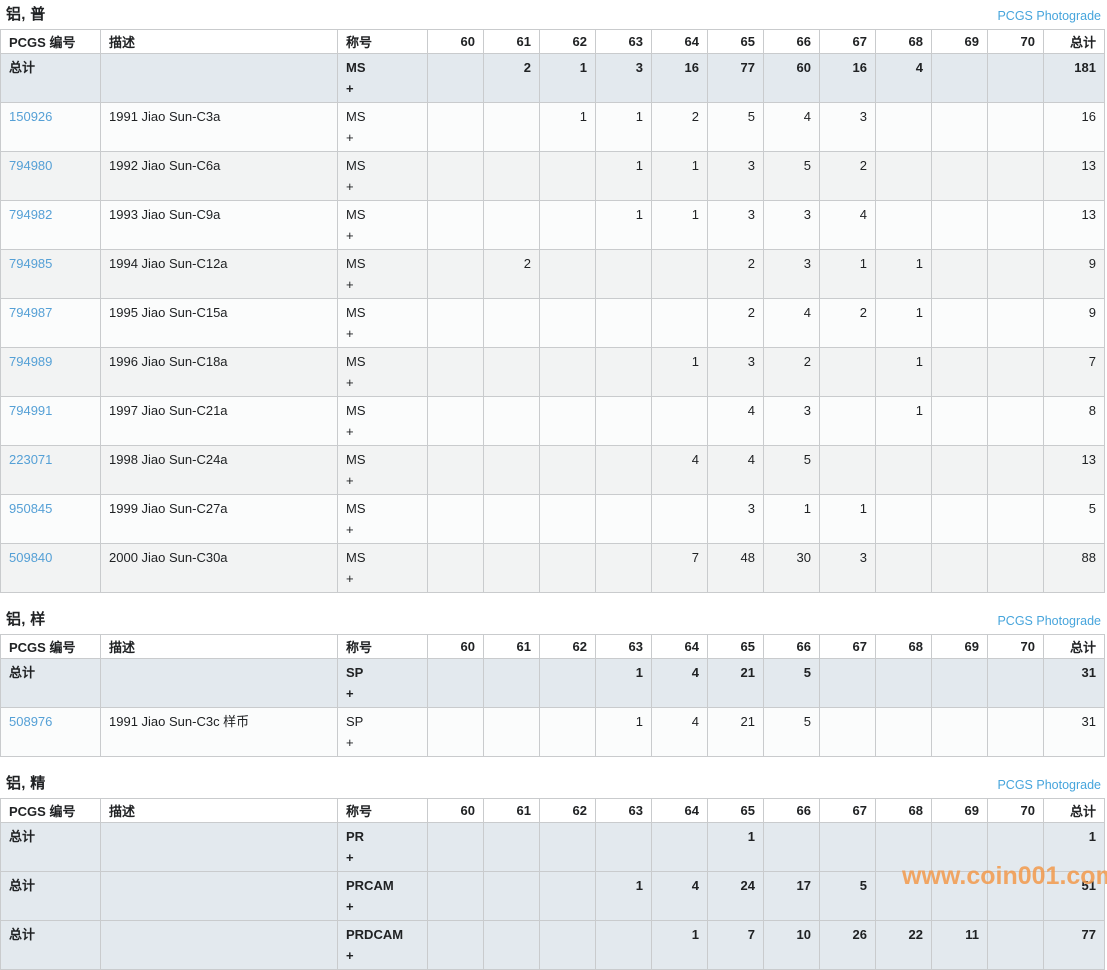 The width and height of the screenshot is (1107, 970). Describe the element at coordinates (1074, 78) in the screenshot. I see `row-total-cell: 181` at that location.